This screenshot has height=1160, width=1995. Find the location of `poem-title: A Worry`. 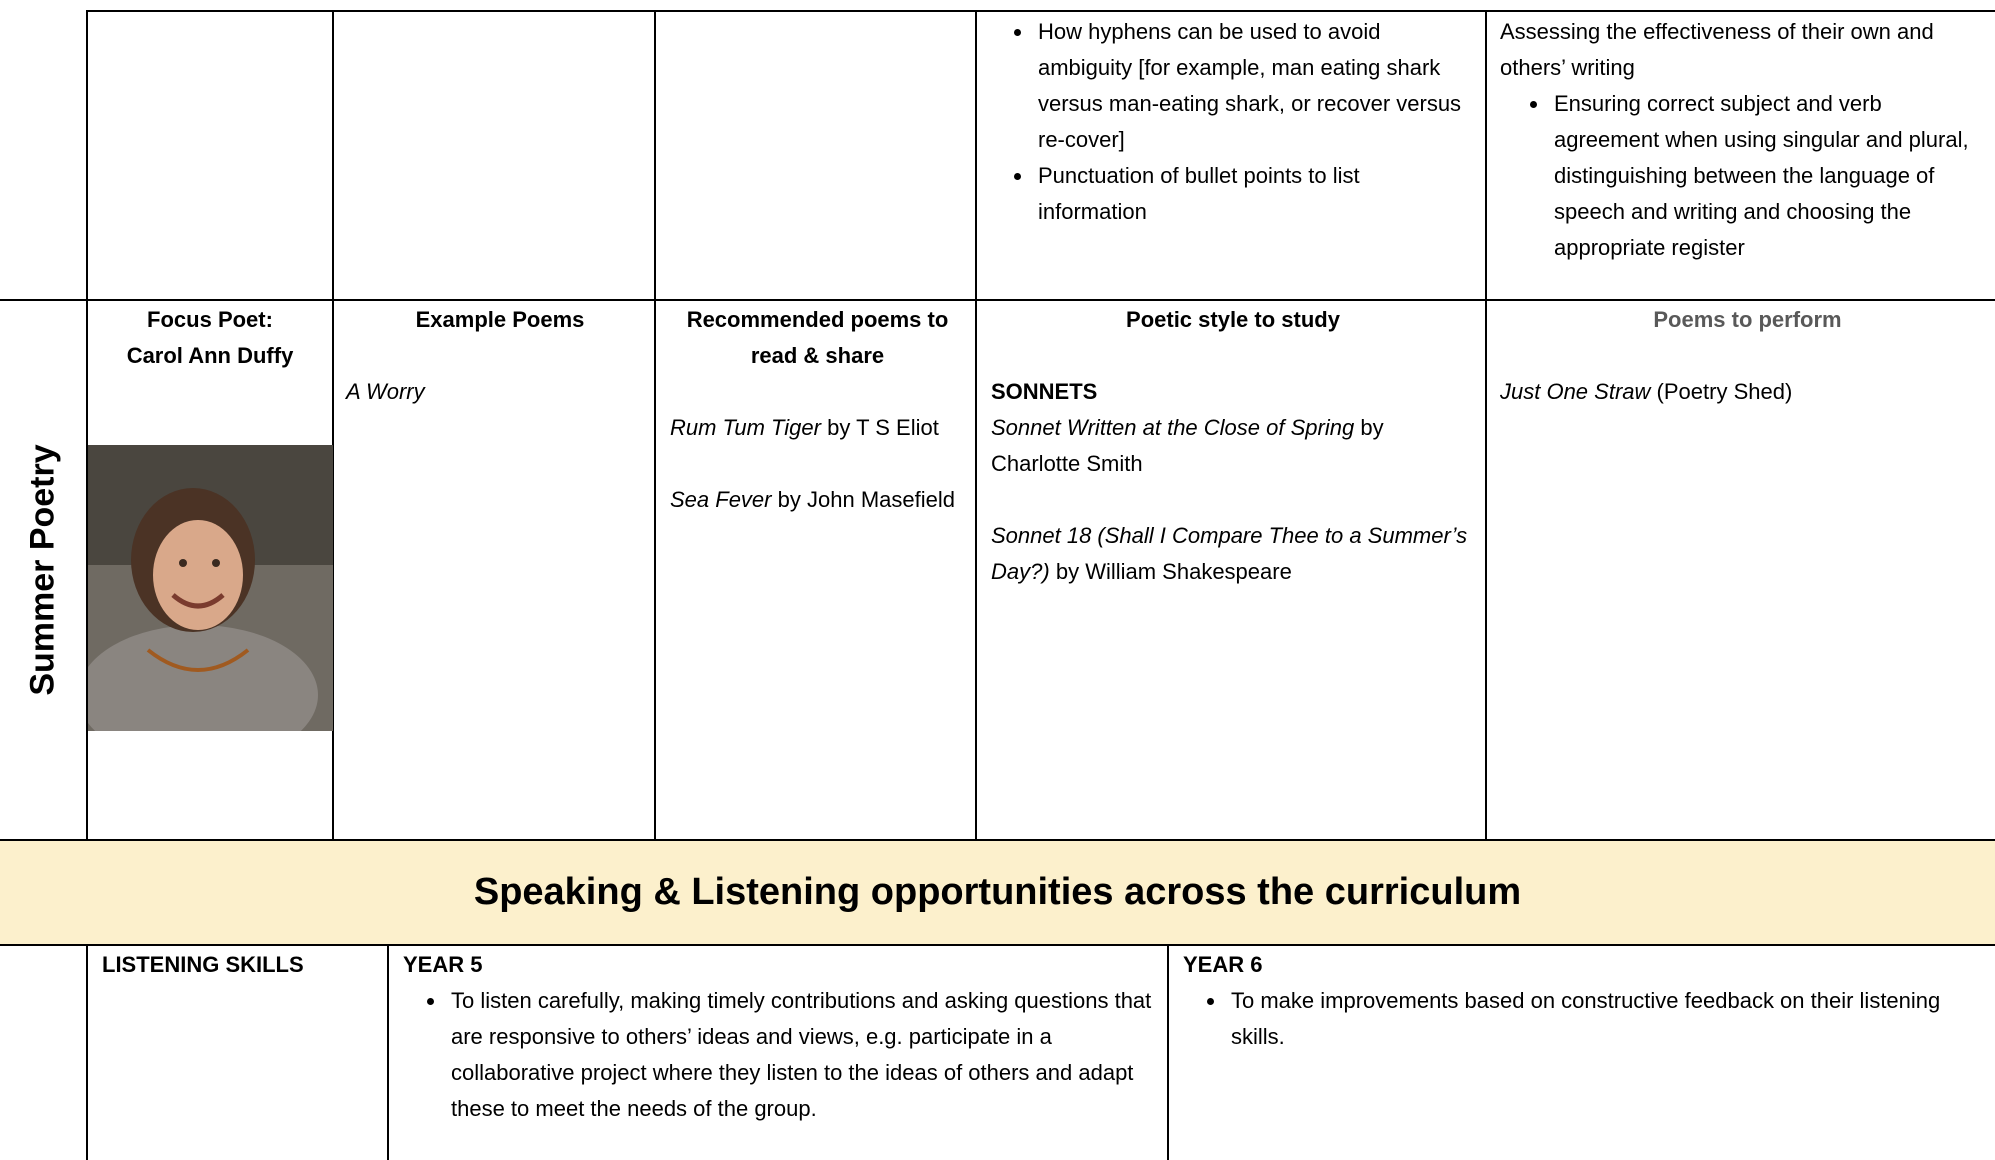

poem-title: A Worry is located at coordinates (385, 391).